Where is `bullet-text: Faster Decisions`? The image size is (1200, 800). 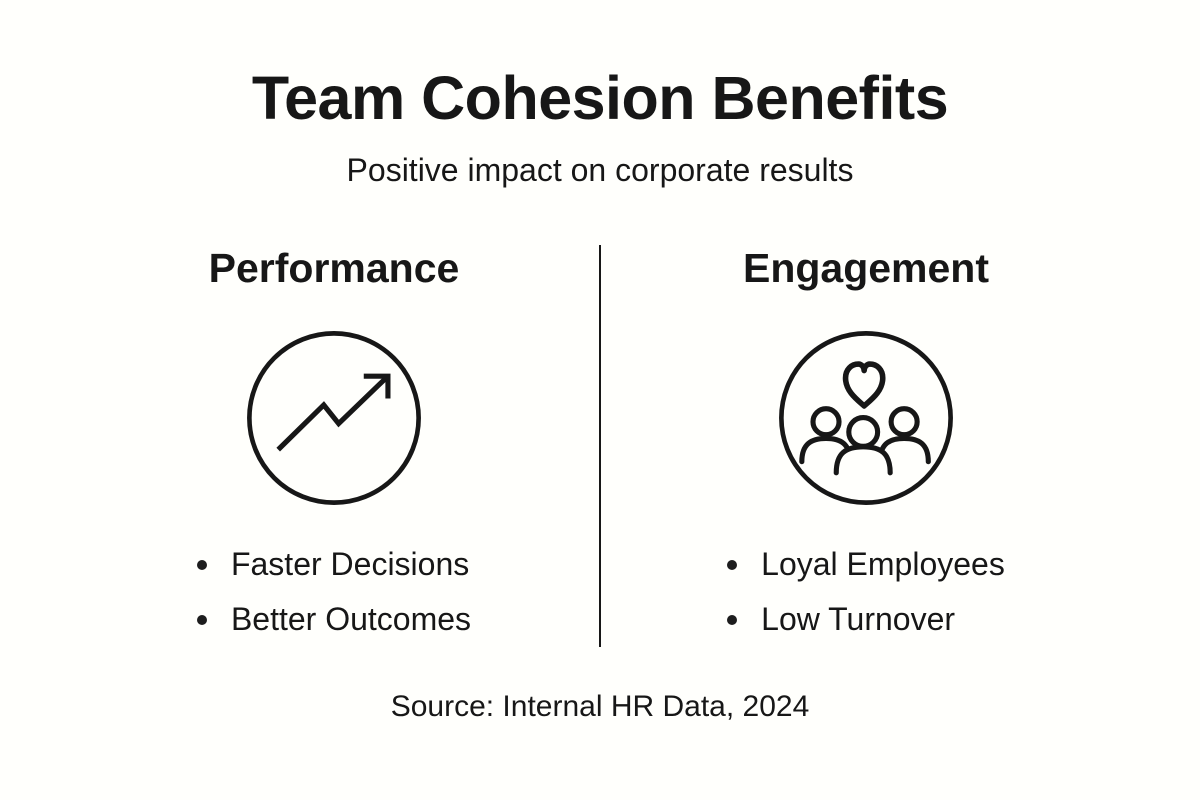 bullet-text: Faster Decisions is located at coordinates (350, 564).